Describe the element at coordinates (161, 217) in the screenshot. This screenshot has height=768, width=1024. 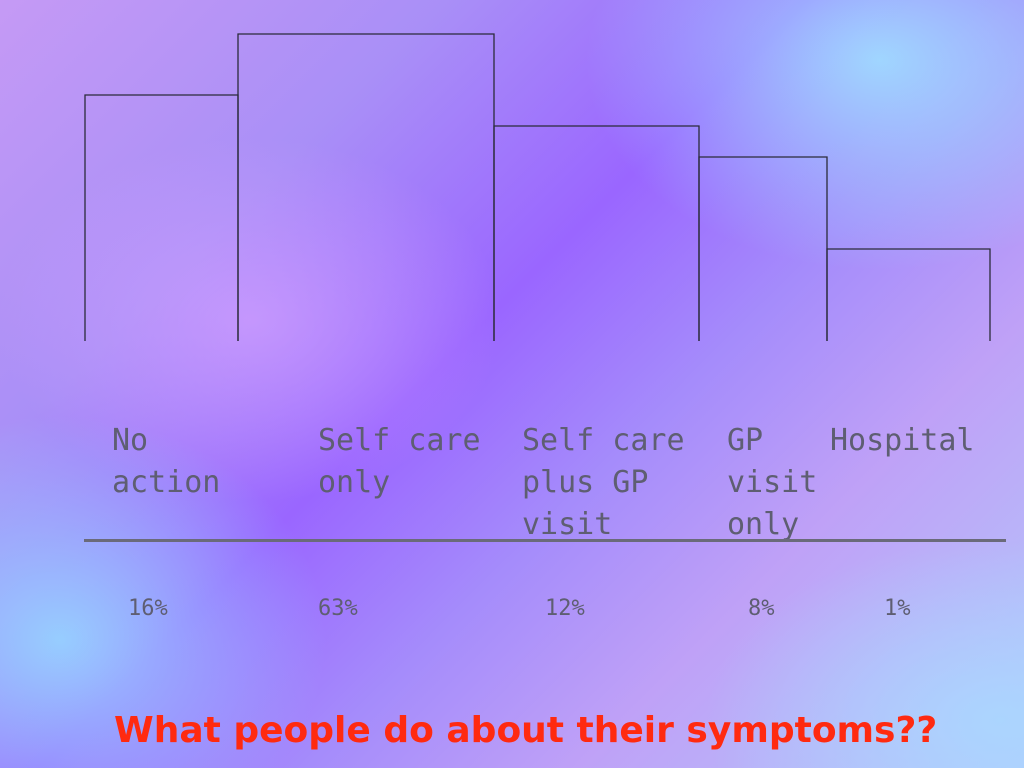
I see `bar-no-action` at that location.